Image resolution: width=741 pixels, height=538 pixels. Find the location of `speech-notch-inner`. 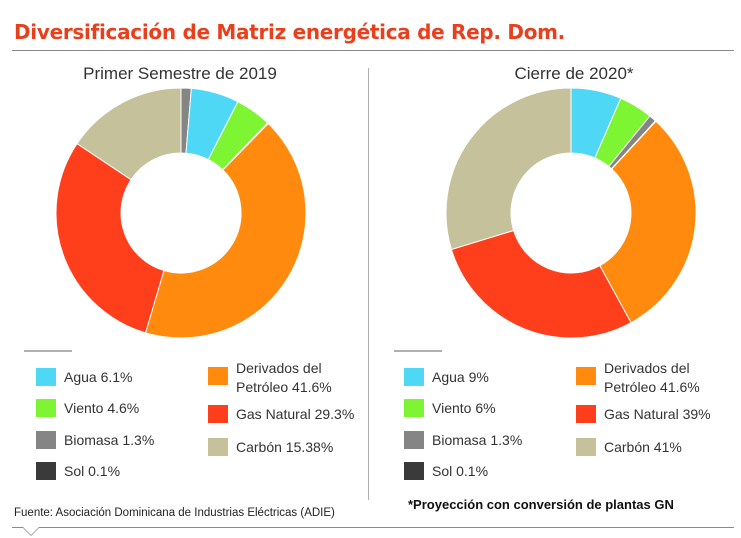

speech-notch-inner is located at coordinates (31, 531).